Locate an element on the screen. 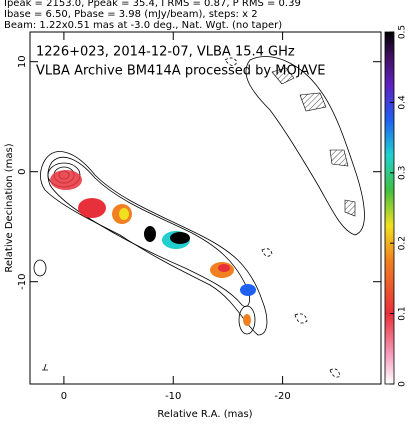  colorbar-tick-label: 0.1 is located at coordinates (403, 313).